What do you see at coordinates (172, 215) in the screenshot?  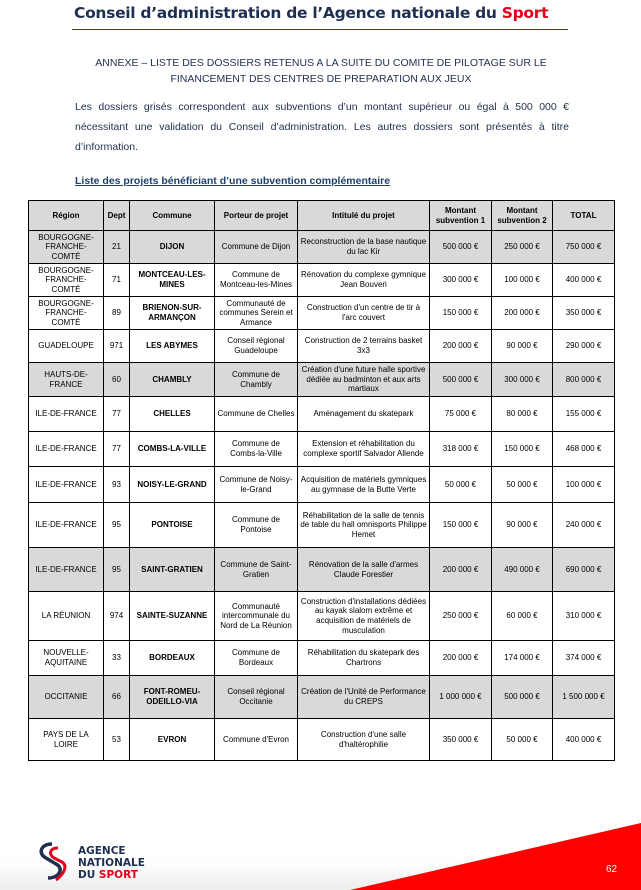 I see `column-header: Commune` at bounding box center [172, 215].